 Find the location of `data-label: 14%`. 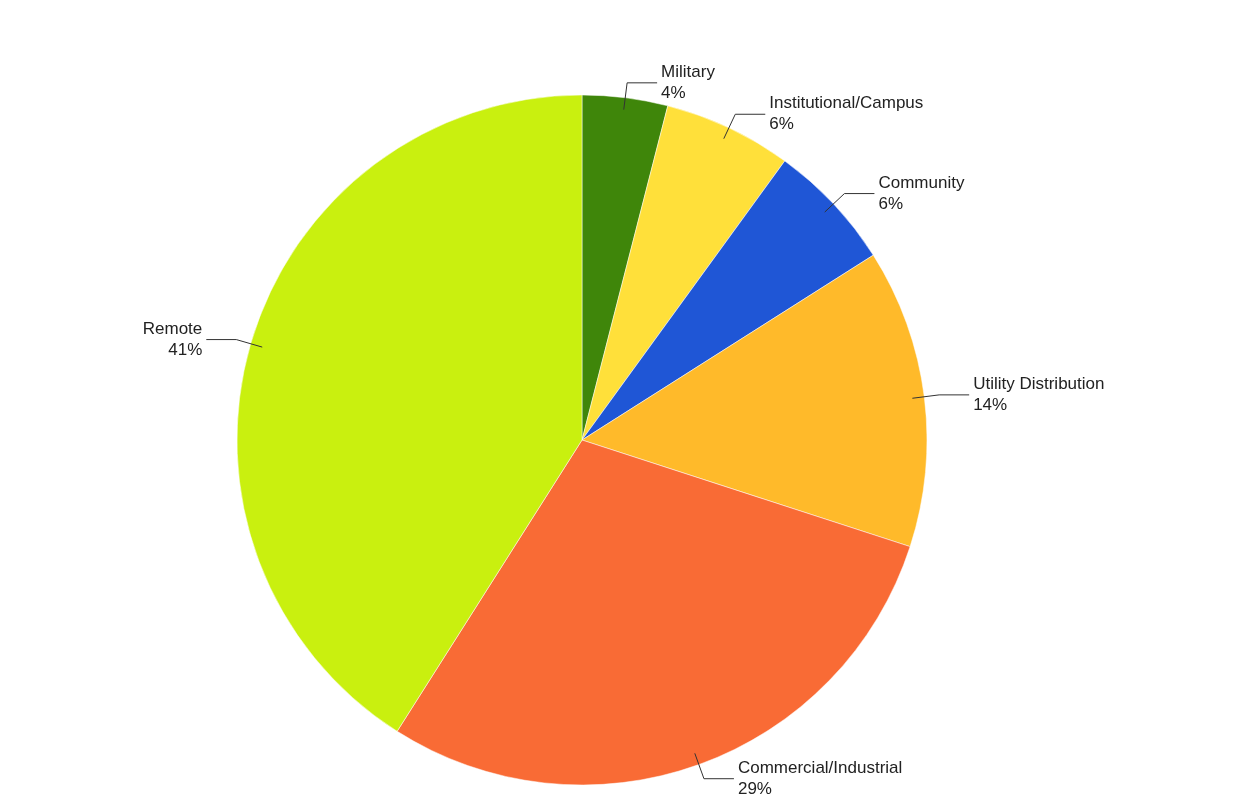

data-label: 14% is located at coordinates (990, 404).